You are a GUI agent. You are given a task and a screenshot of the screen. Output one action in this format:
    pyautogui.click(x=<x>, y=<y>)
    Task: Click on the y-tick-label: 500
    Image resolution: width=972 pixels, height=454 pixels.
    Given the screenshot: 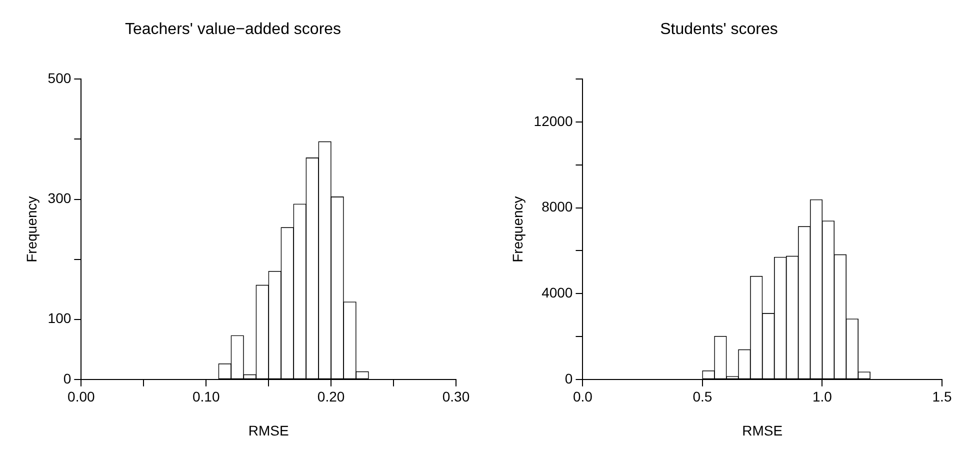 What is the action you would take?
    pyautogui.click(x=60, y=78)
    